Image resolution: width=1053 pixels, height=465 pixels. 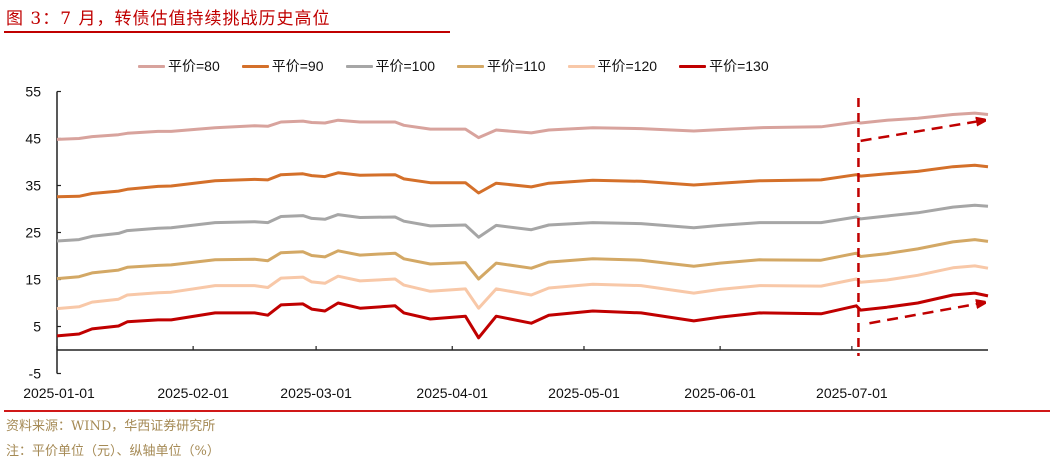 I want to click on legend-item: 平价=100, so click(x=390, y=66).